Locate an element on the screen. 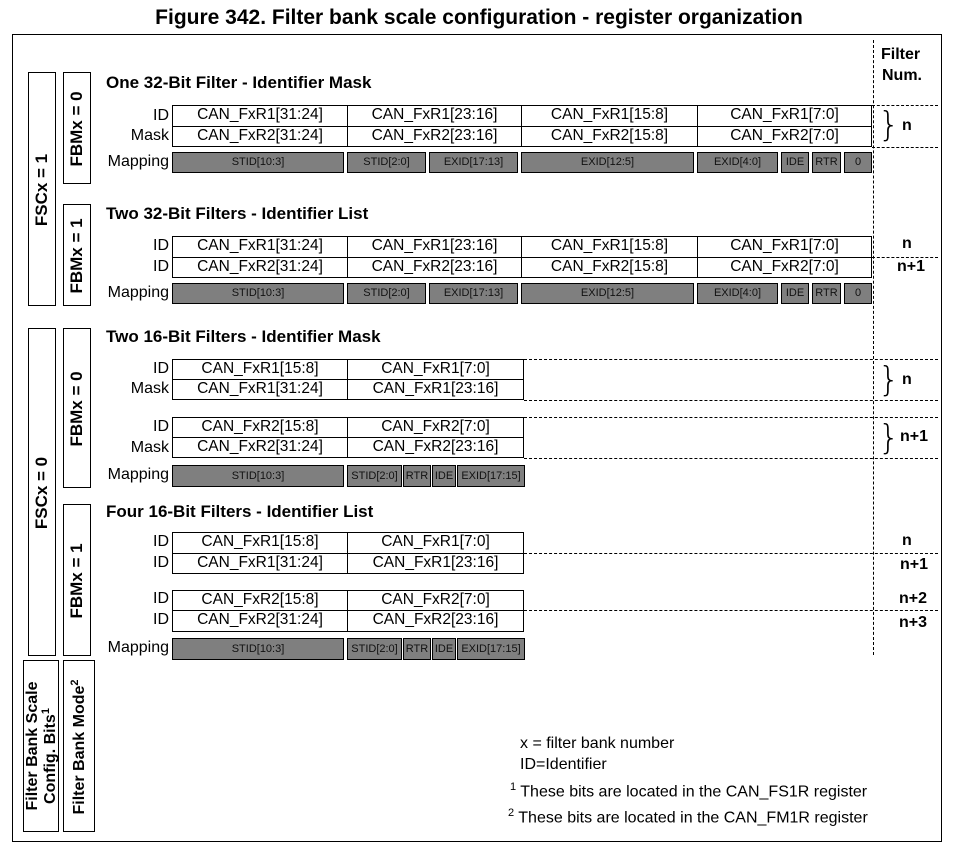  filter-num-divider is located at coordinates (873, 347).